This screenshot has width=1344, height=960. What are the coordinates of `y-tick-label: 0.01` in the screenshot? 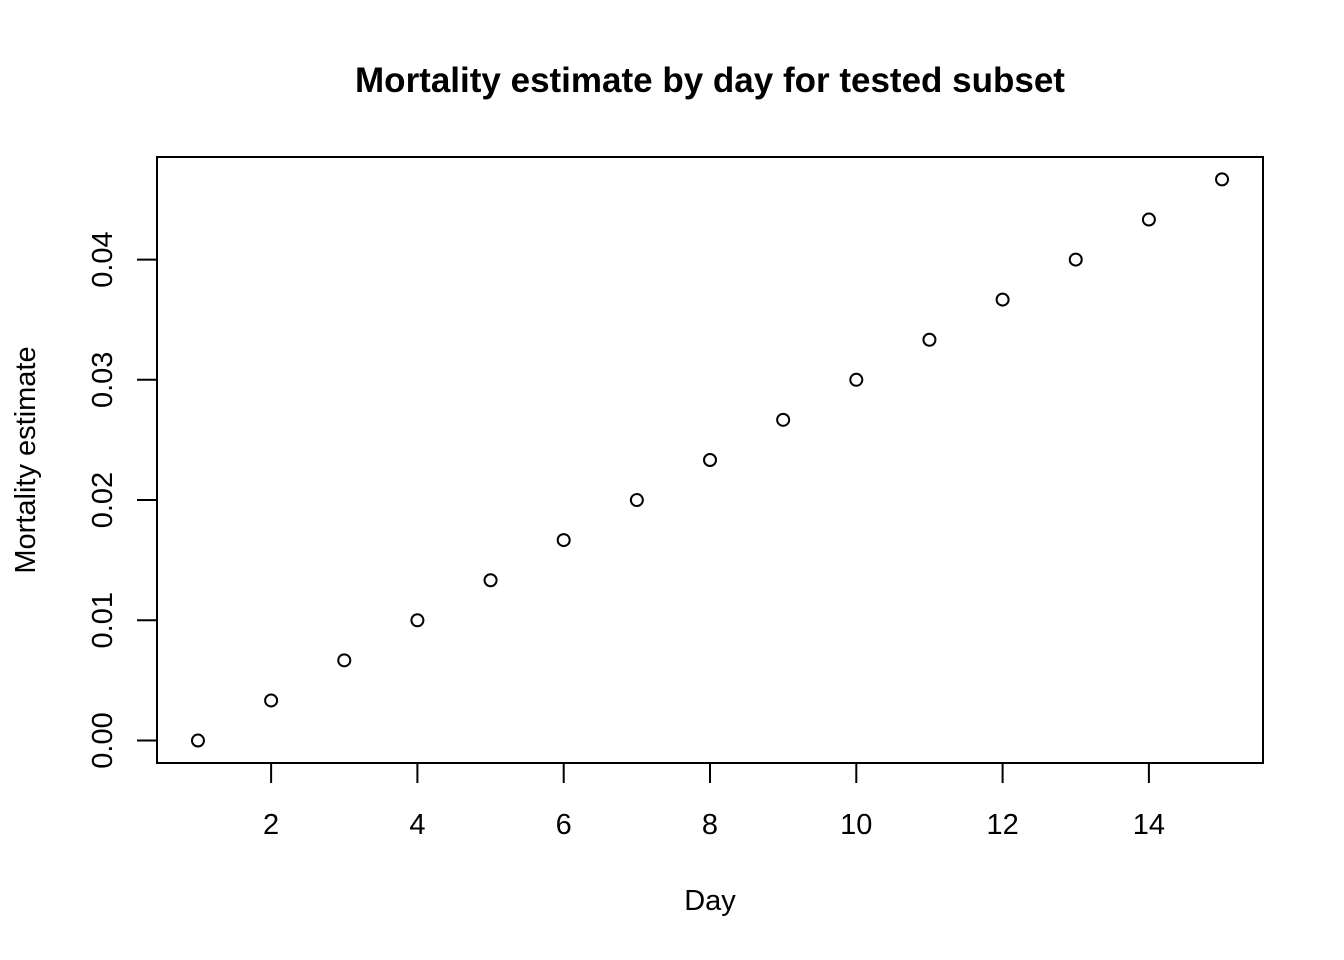 It's located at (103, 620).